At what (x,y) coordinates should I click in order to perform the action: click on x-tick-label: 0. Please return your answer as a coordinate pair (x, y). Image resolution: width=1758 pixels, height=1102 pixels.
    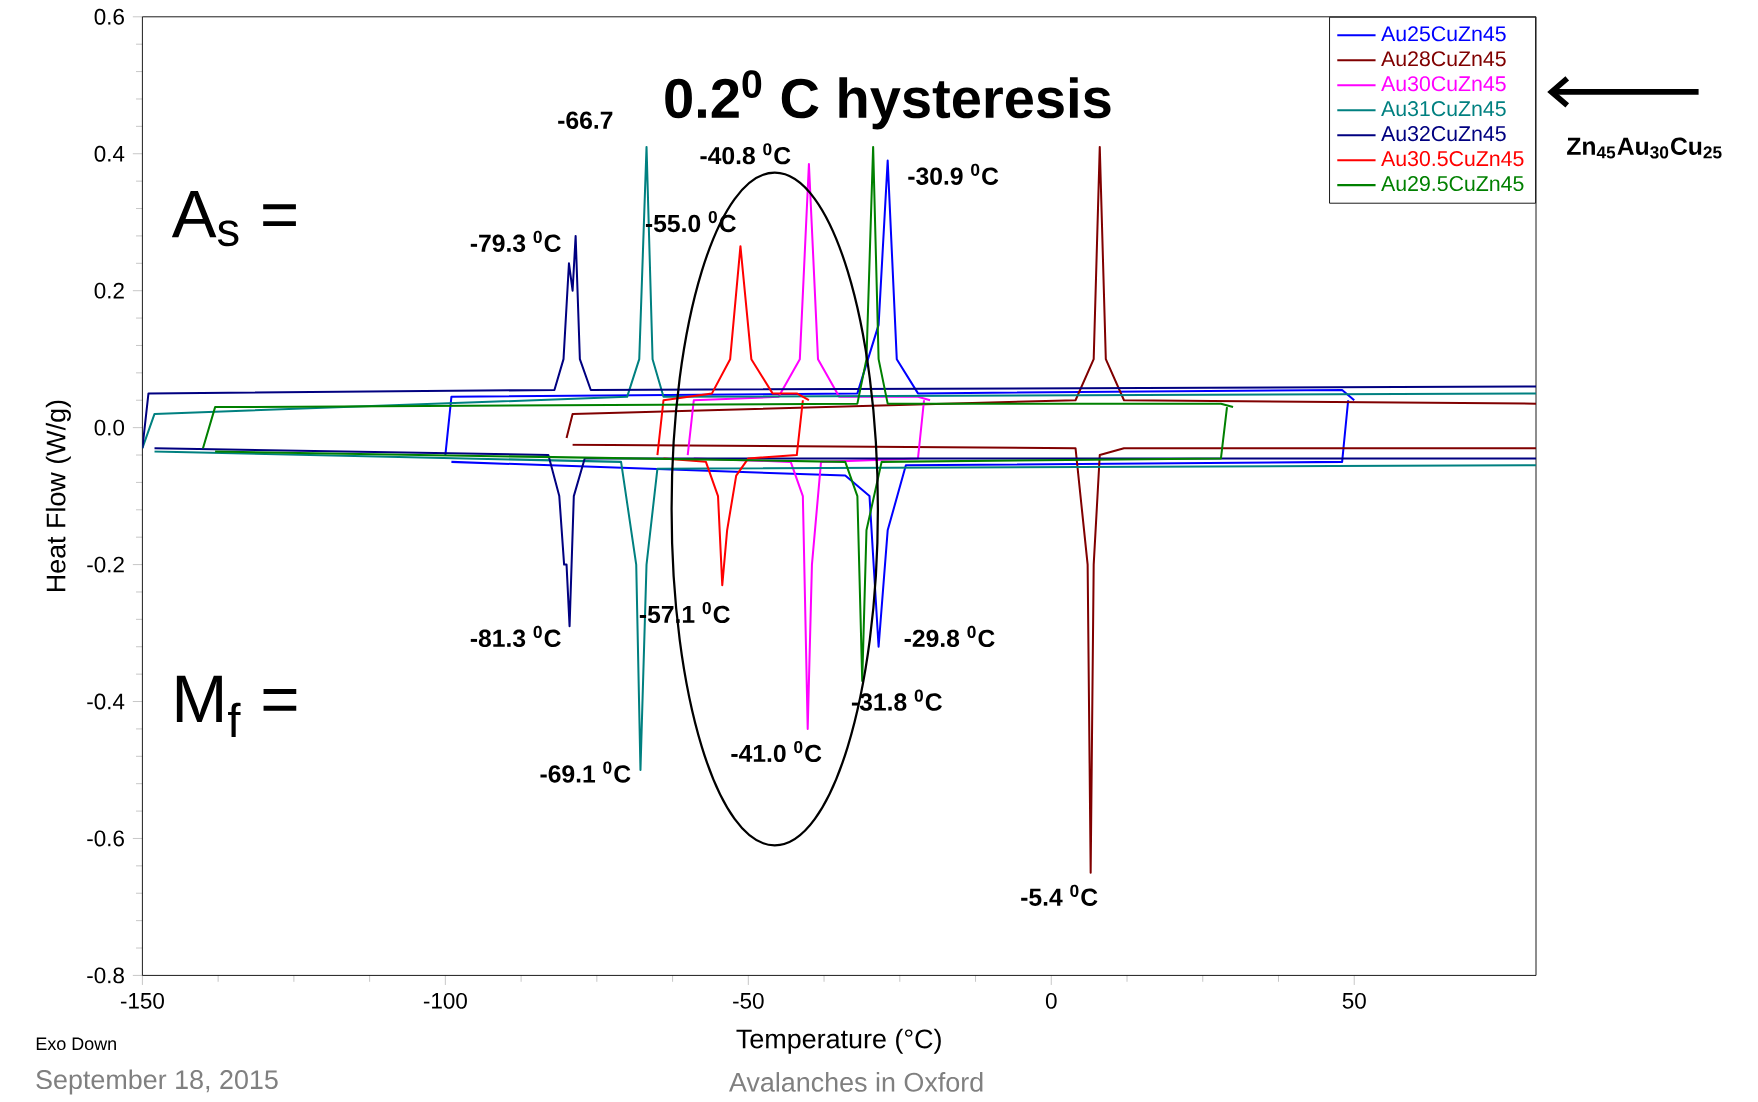
    Looking at the image, I should click on (1051, 1000).